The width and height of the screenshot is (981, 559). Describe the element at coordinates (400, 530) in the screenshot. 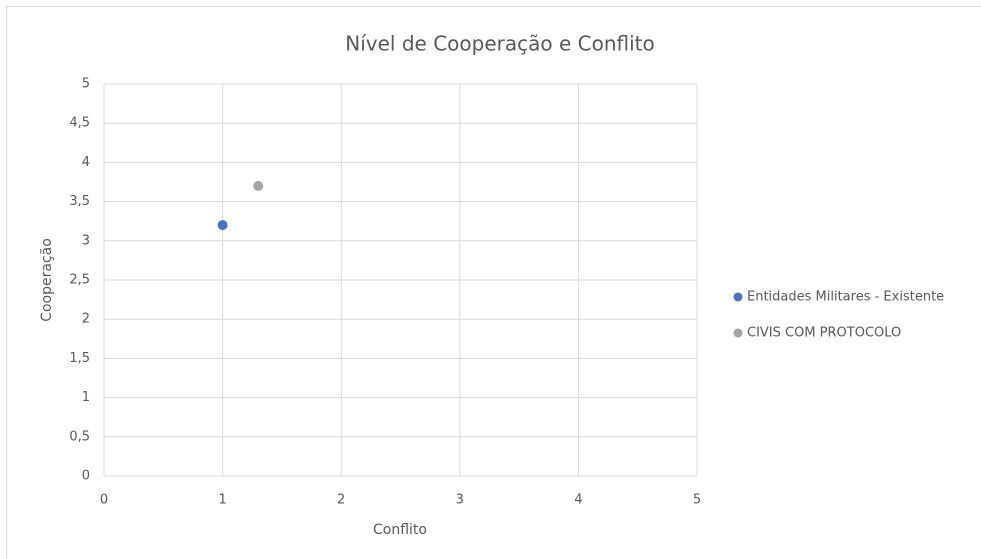

I see `x-axis-title: Conflito` at that location.